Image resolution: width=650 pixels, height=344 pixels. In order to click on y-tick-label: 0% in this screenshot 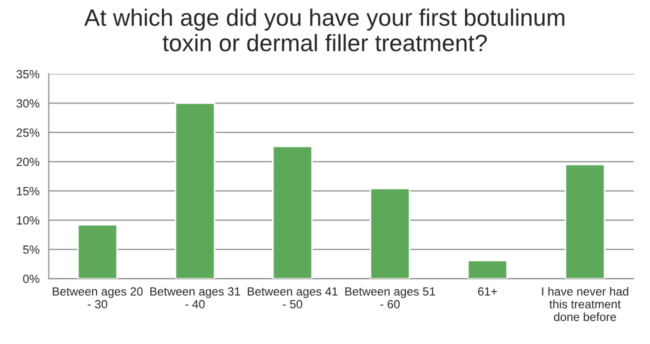, I will do `click(31, 279)`.